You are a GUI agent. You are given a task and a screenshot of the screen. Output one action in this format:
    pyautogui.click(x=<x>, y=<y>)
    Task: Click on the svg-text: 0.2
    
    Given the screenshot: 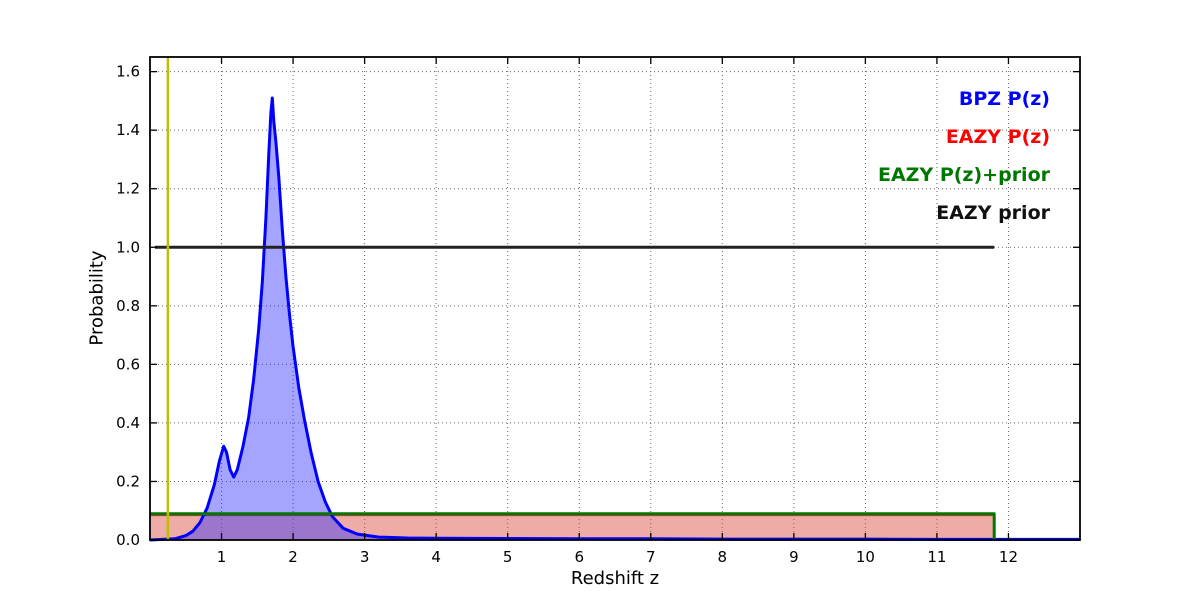 What is the action you would take?
    pyautogui.click(x=128, y=481)
    